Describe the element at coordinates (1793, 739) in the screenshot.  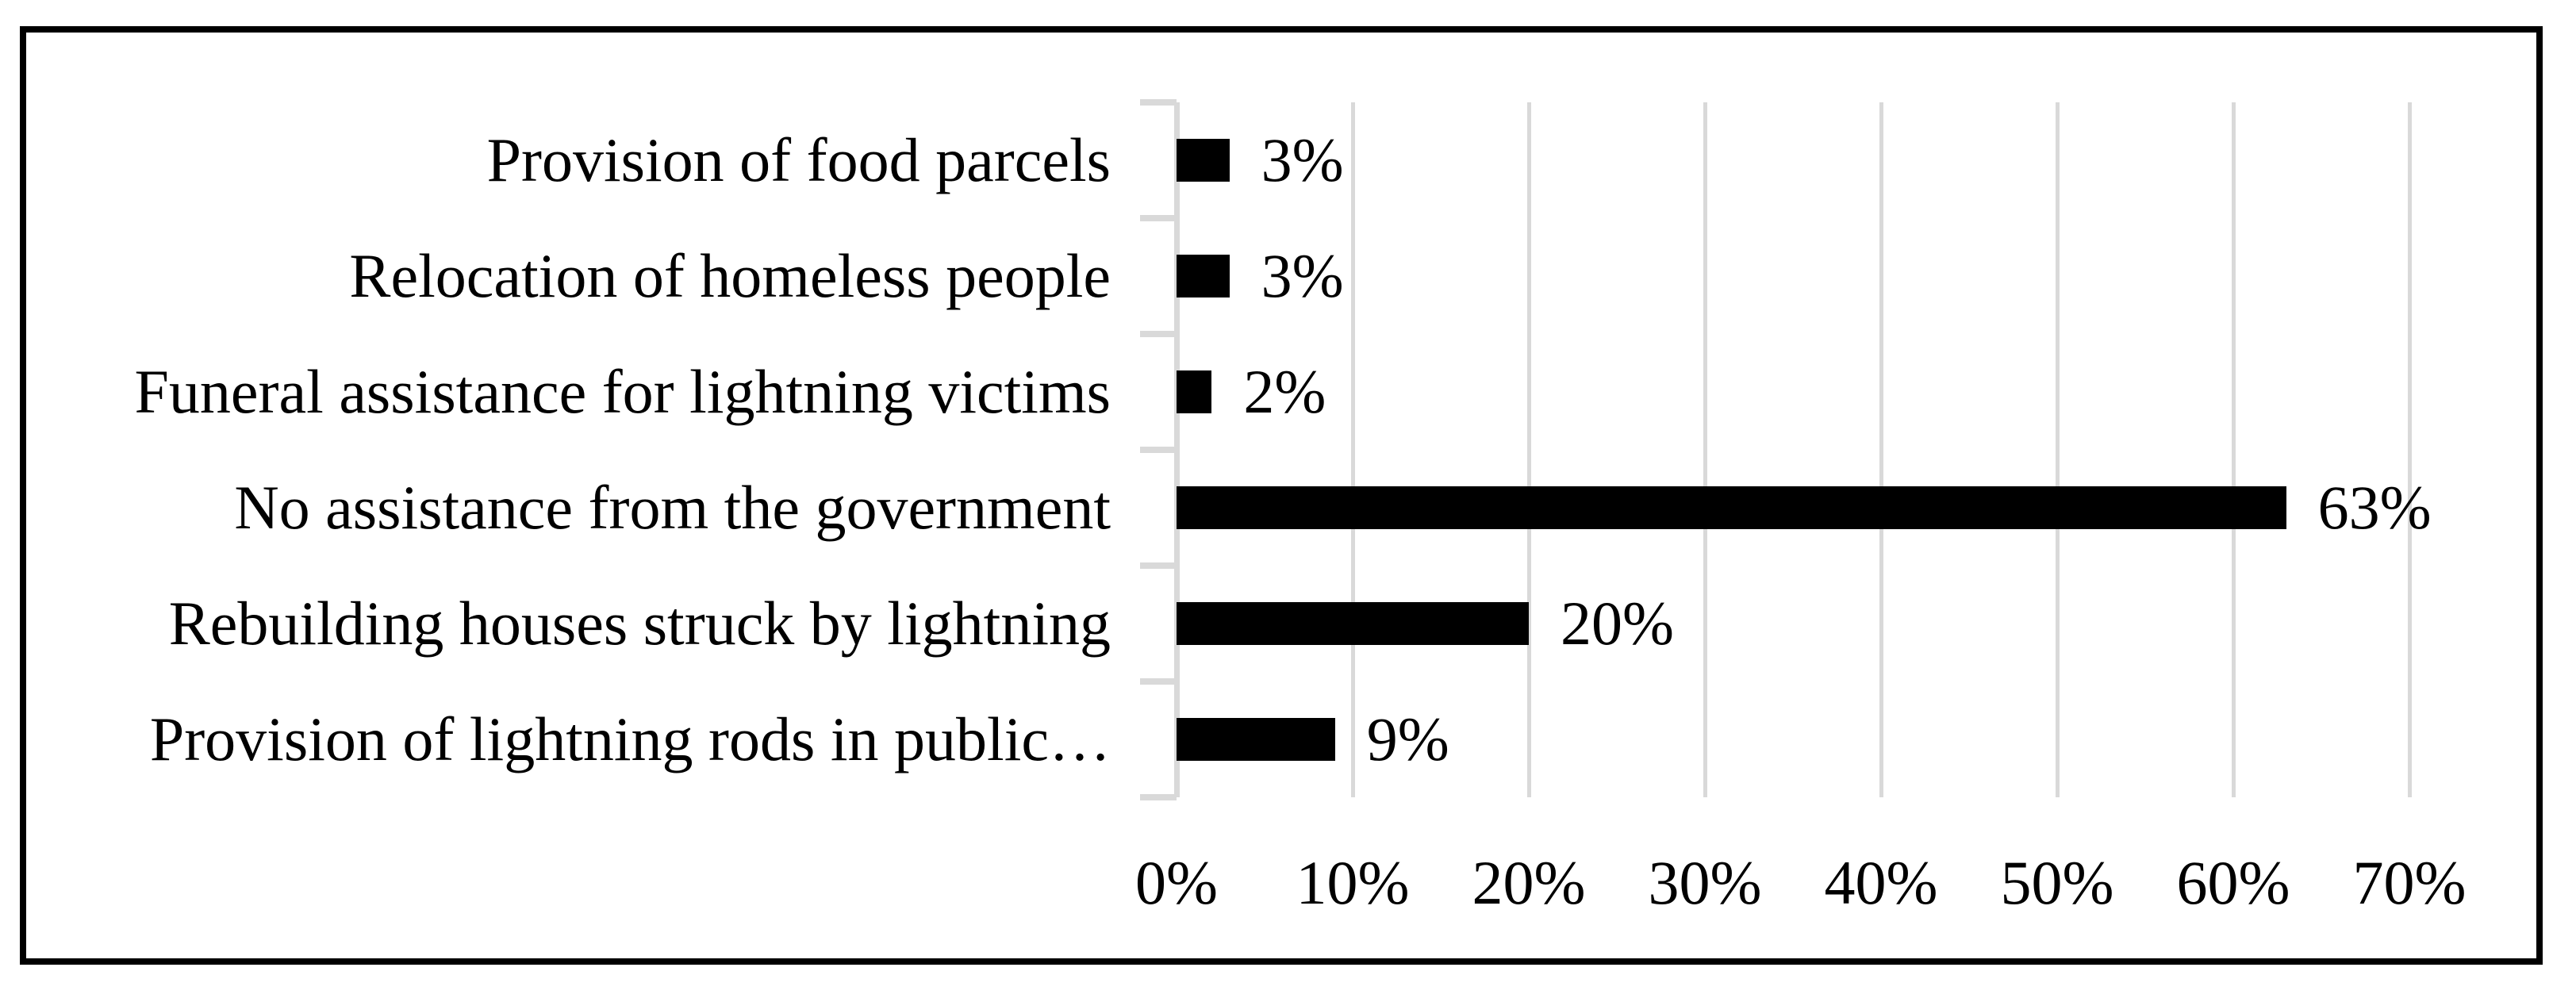
I see `bar-row: 9%` at that location.